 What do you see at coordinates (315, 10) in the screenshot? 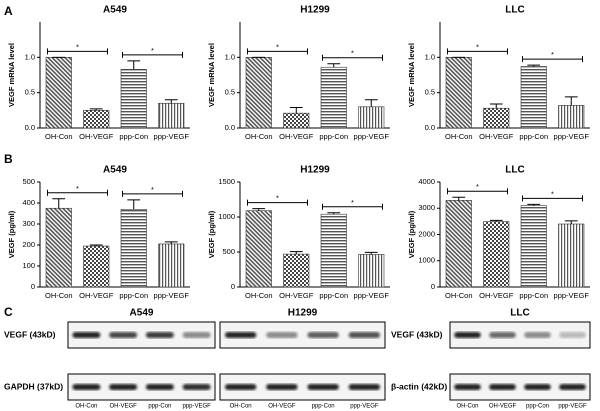
I see `chart-title: H1299` at bounding box center [315, 10].